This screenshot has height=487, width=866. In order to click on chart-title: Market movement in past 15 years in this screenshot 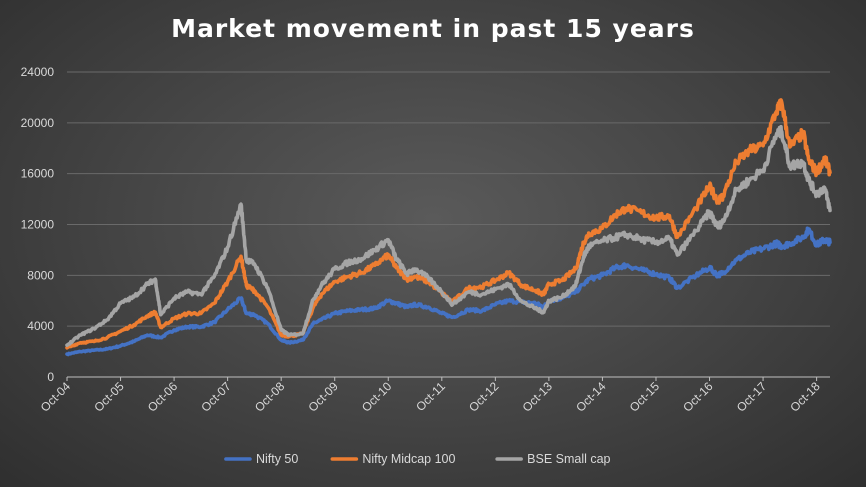, I will do `click(433, 28)`.